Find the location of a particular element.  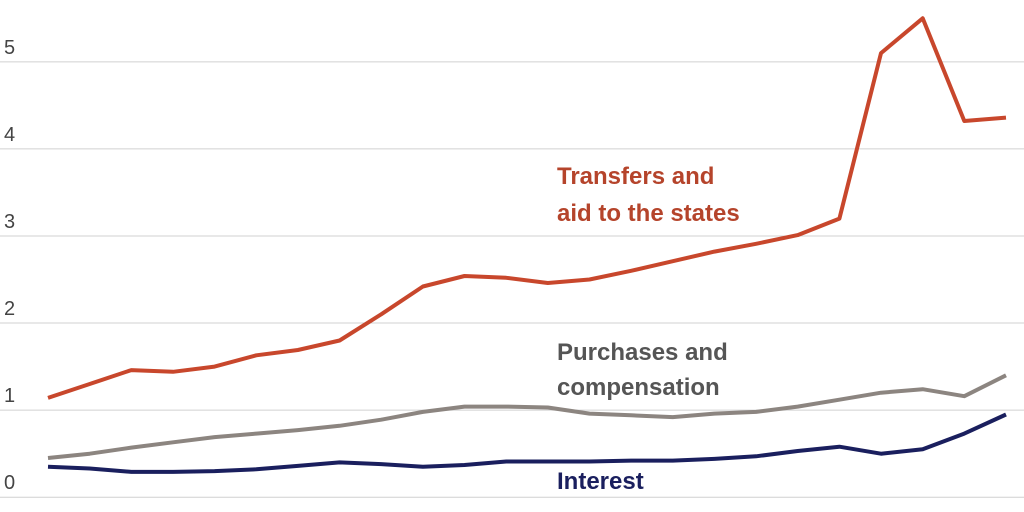

series-label: compensation is located at coordinates (638, 387).